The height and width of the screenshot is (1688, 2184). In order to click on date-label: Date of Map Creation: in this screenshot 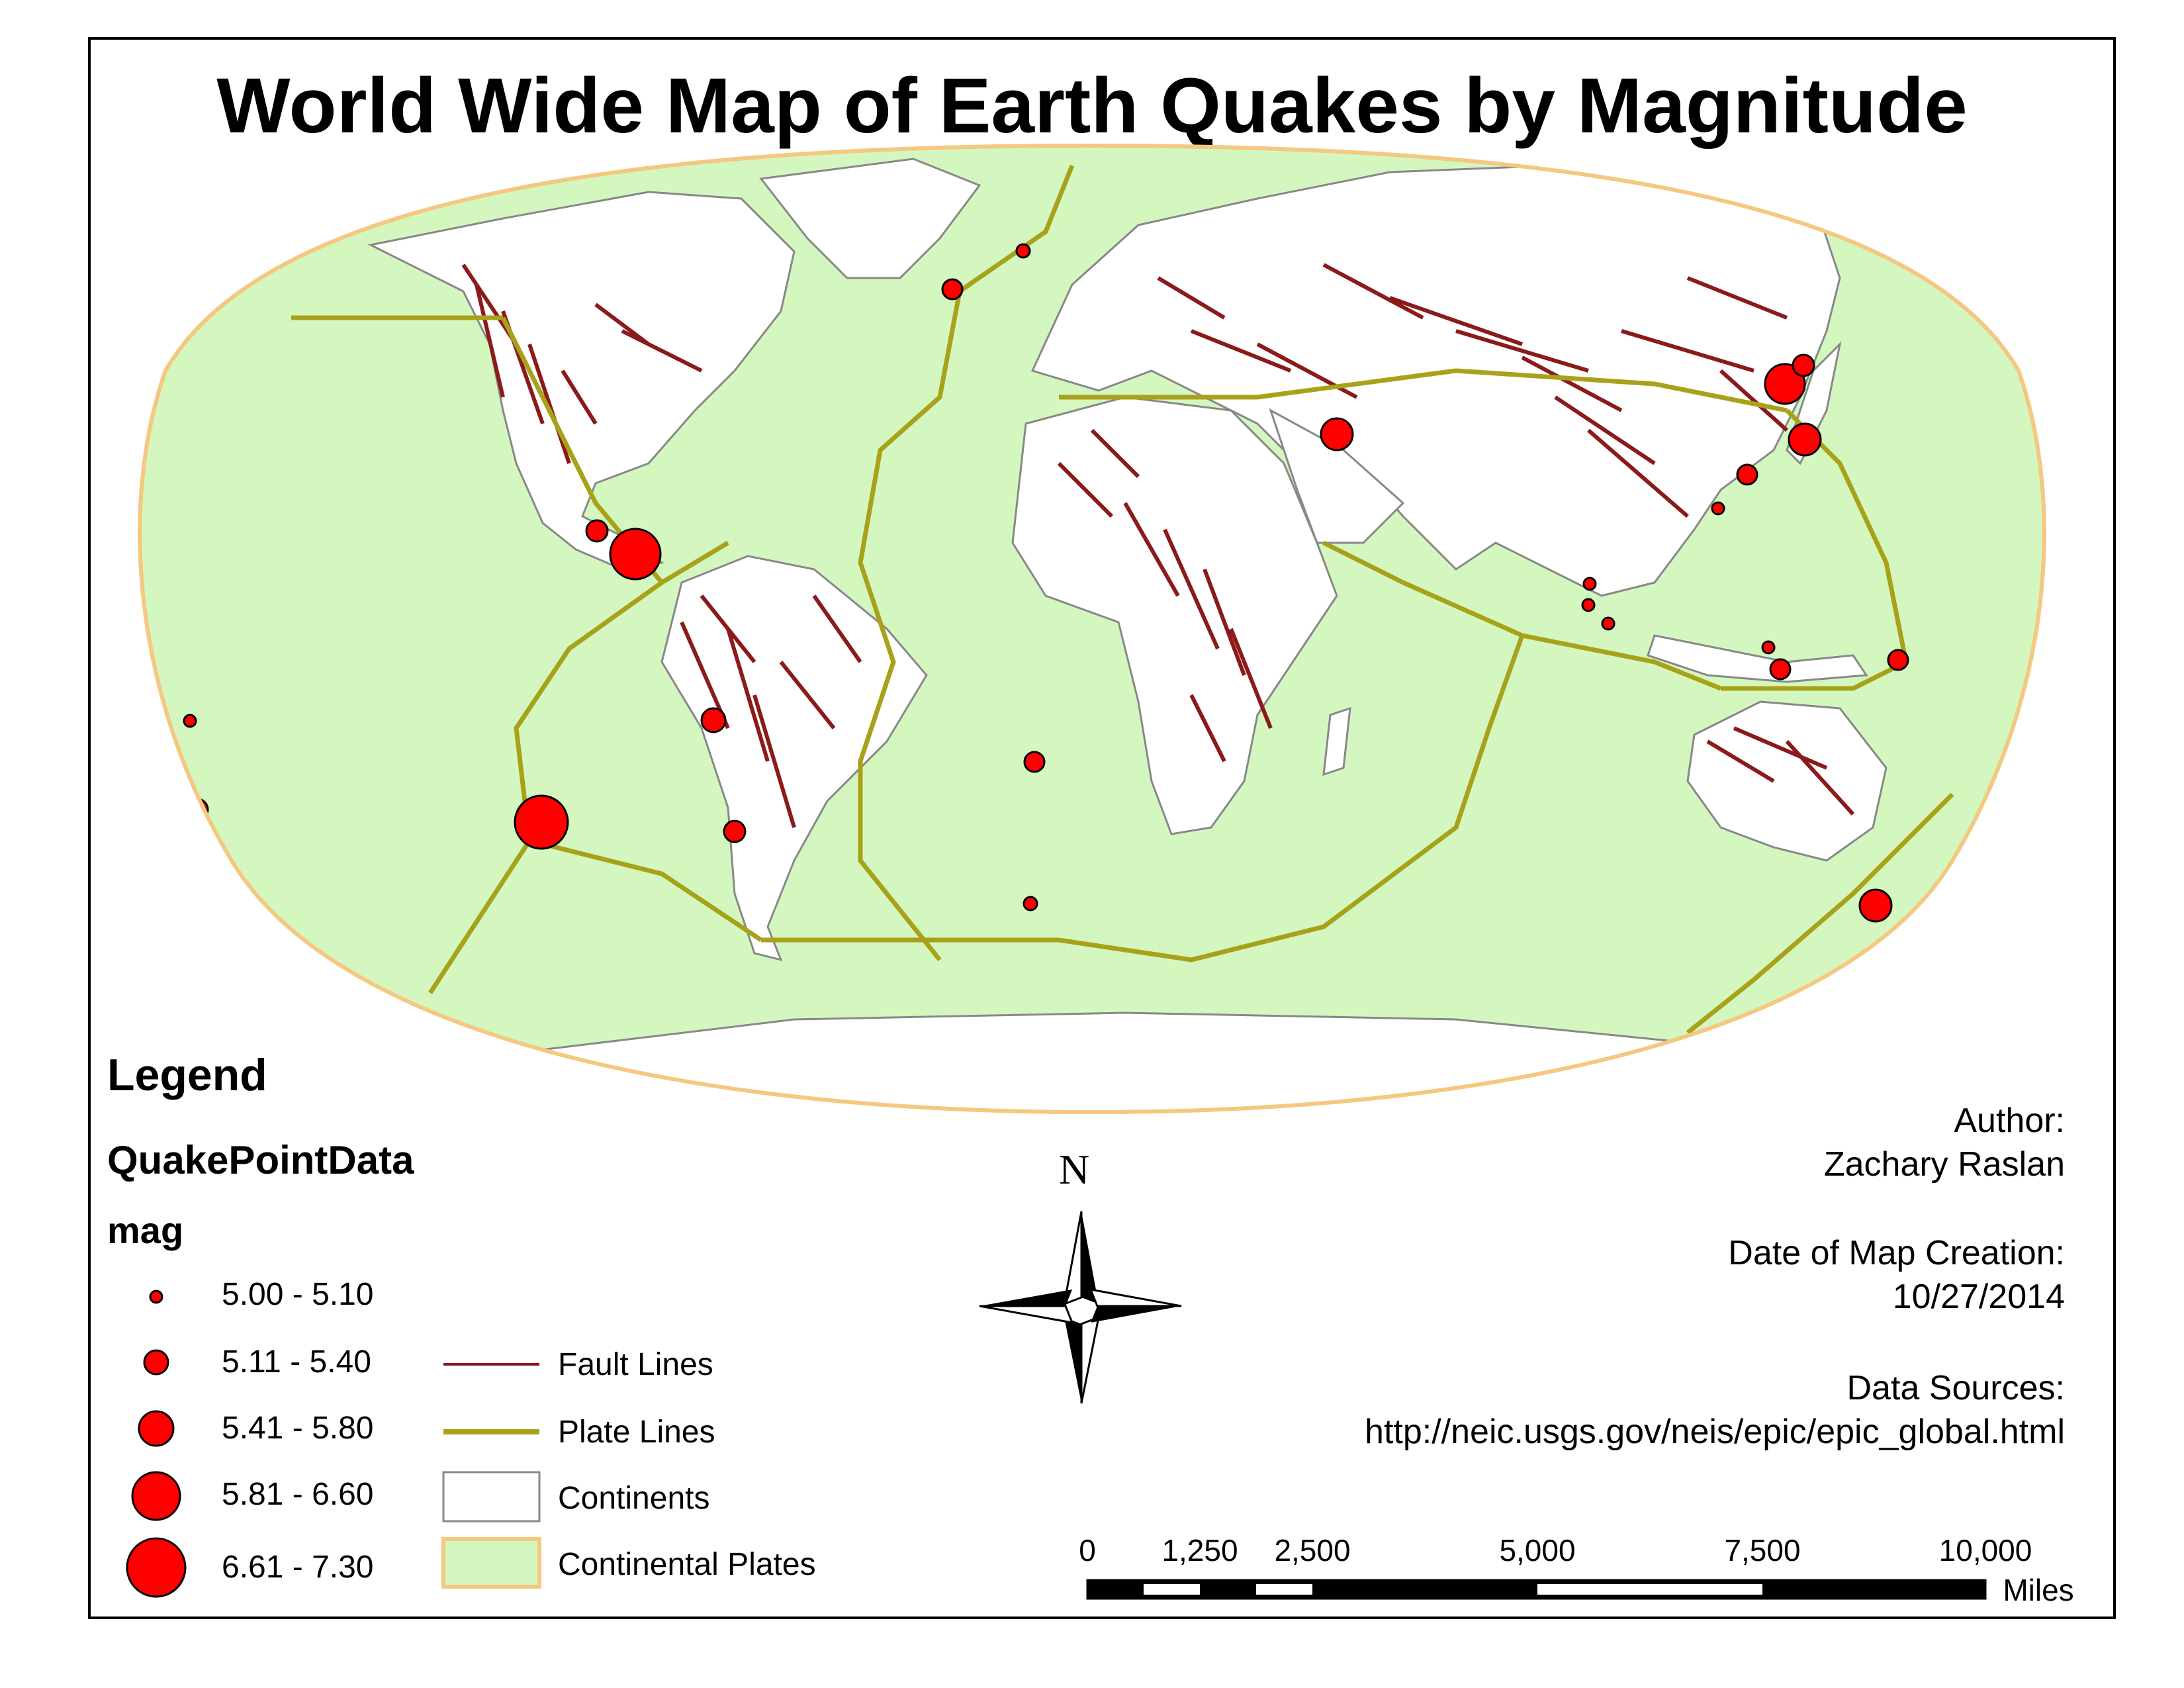, I will do `click(1897, 1253)`.